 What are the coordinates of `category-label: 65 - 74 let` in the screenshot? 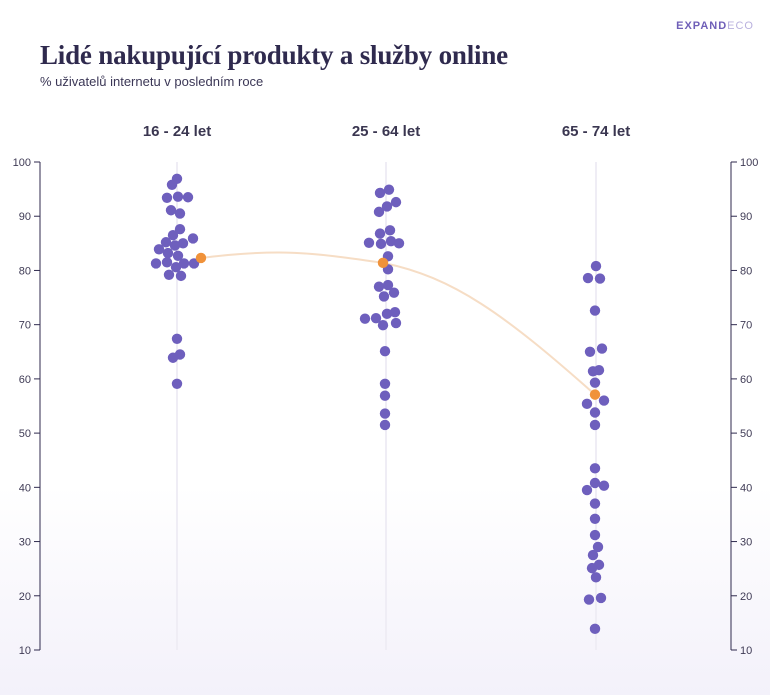 It's located at (596, 131).